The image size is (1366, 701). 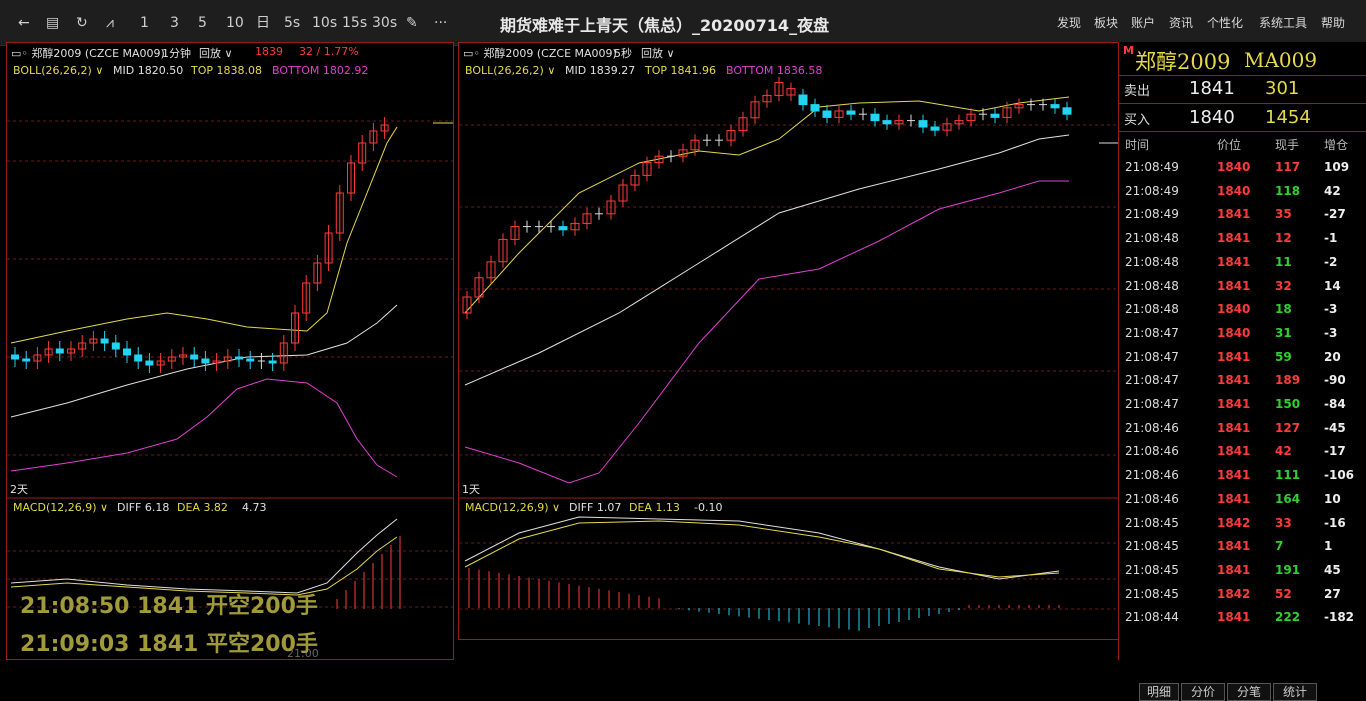 I want to click on tab-statistics: 统计, so click(x=1295, y=692).